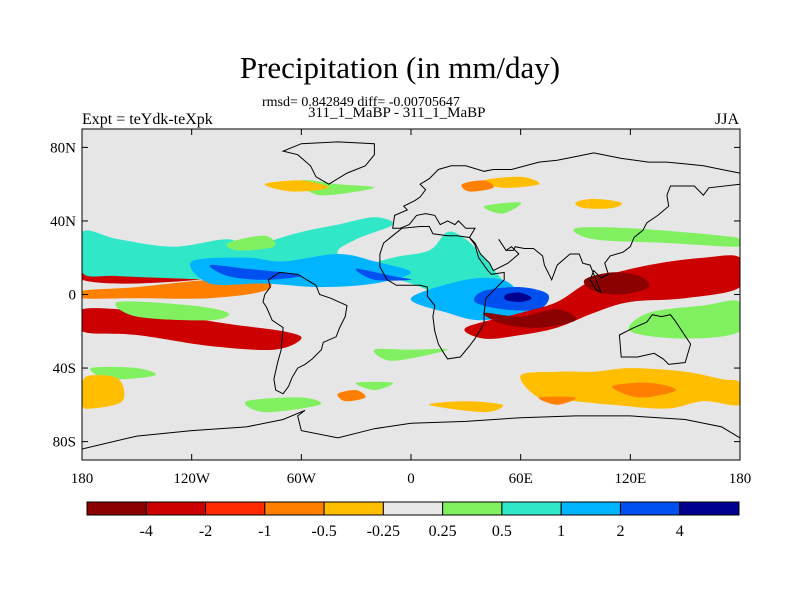 Image resolution: width=800 pixels, height=600 pixels. I want to click on season-label: JJA, so click(727, 119).